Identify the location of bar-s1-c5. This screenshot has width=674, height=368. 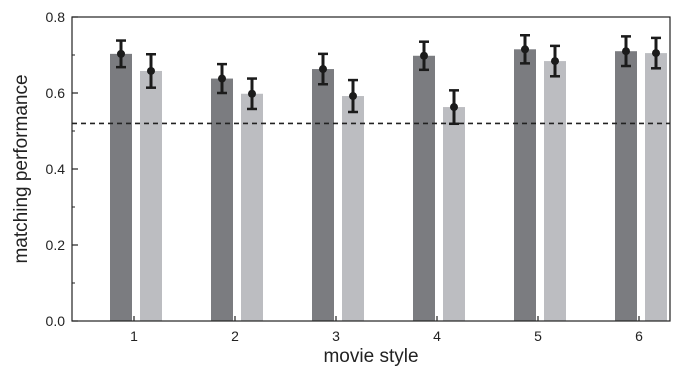
(525, 185).